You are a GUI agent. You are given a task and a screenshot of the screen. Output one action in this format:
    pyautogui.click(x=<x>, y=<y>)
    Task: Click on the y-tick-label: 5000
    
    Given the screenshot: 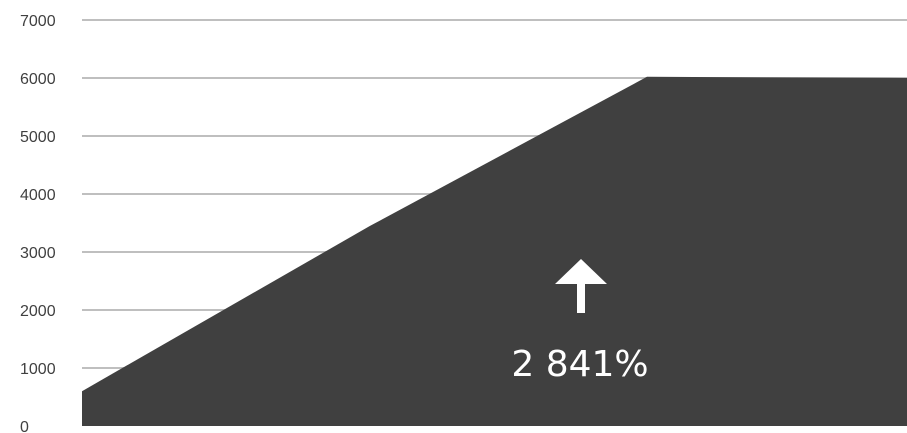 What is the action you would take?
    pyautogui.click(x=38, y=137)
    